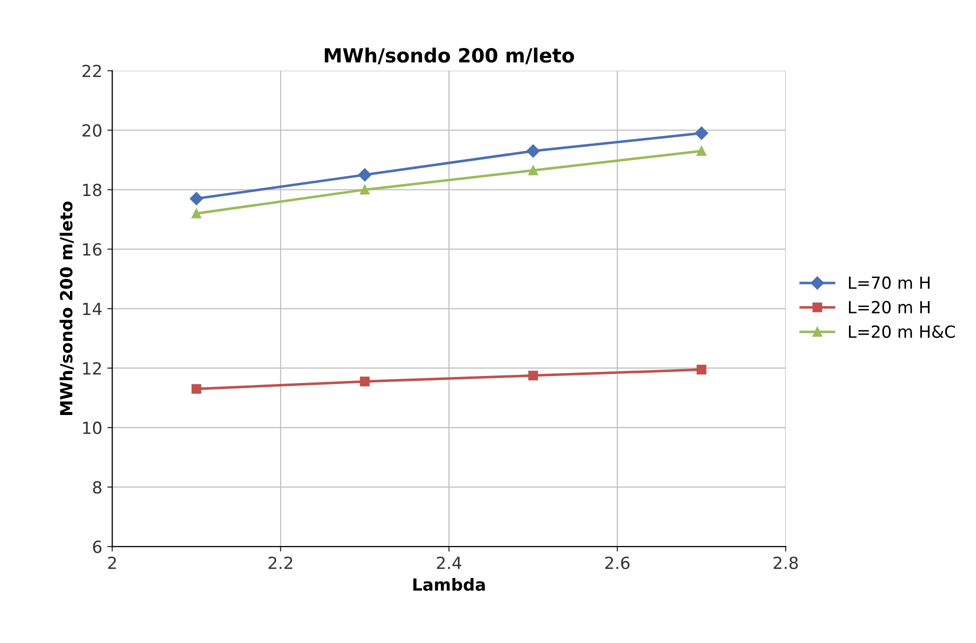  Describe the element at coordinates (92, 308) in the screenshot. I see `y-tick-label: 14` at that location.